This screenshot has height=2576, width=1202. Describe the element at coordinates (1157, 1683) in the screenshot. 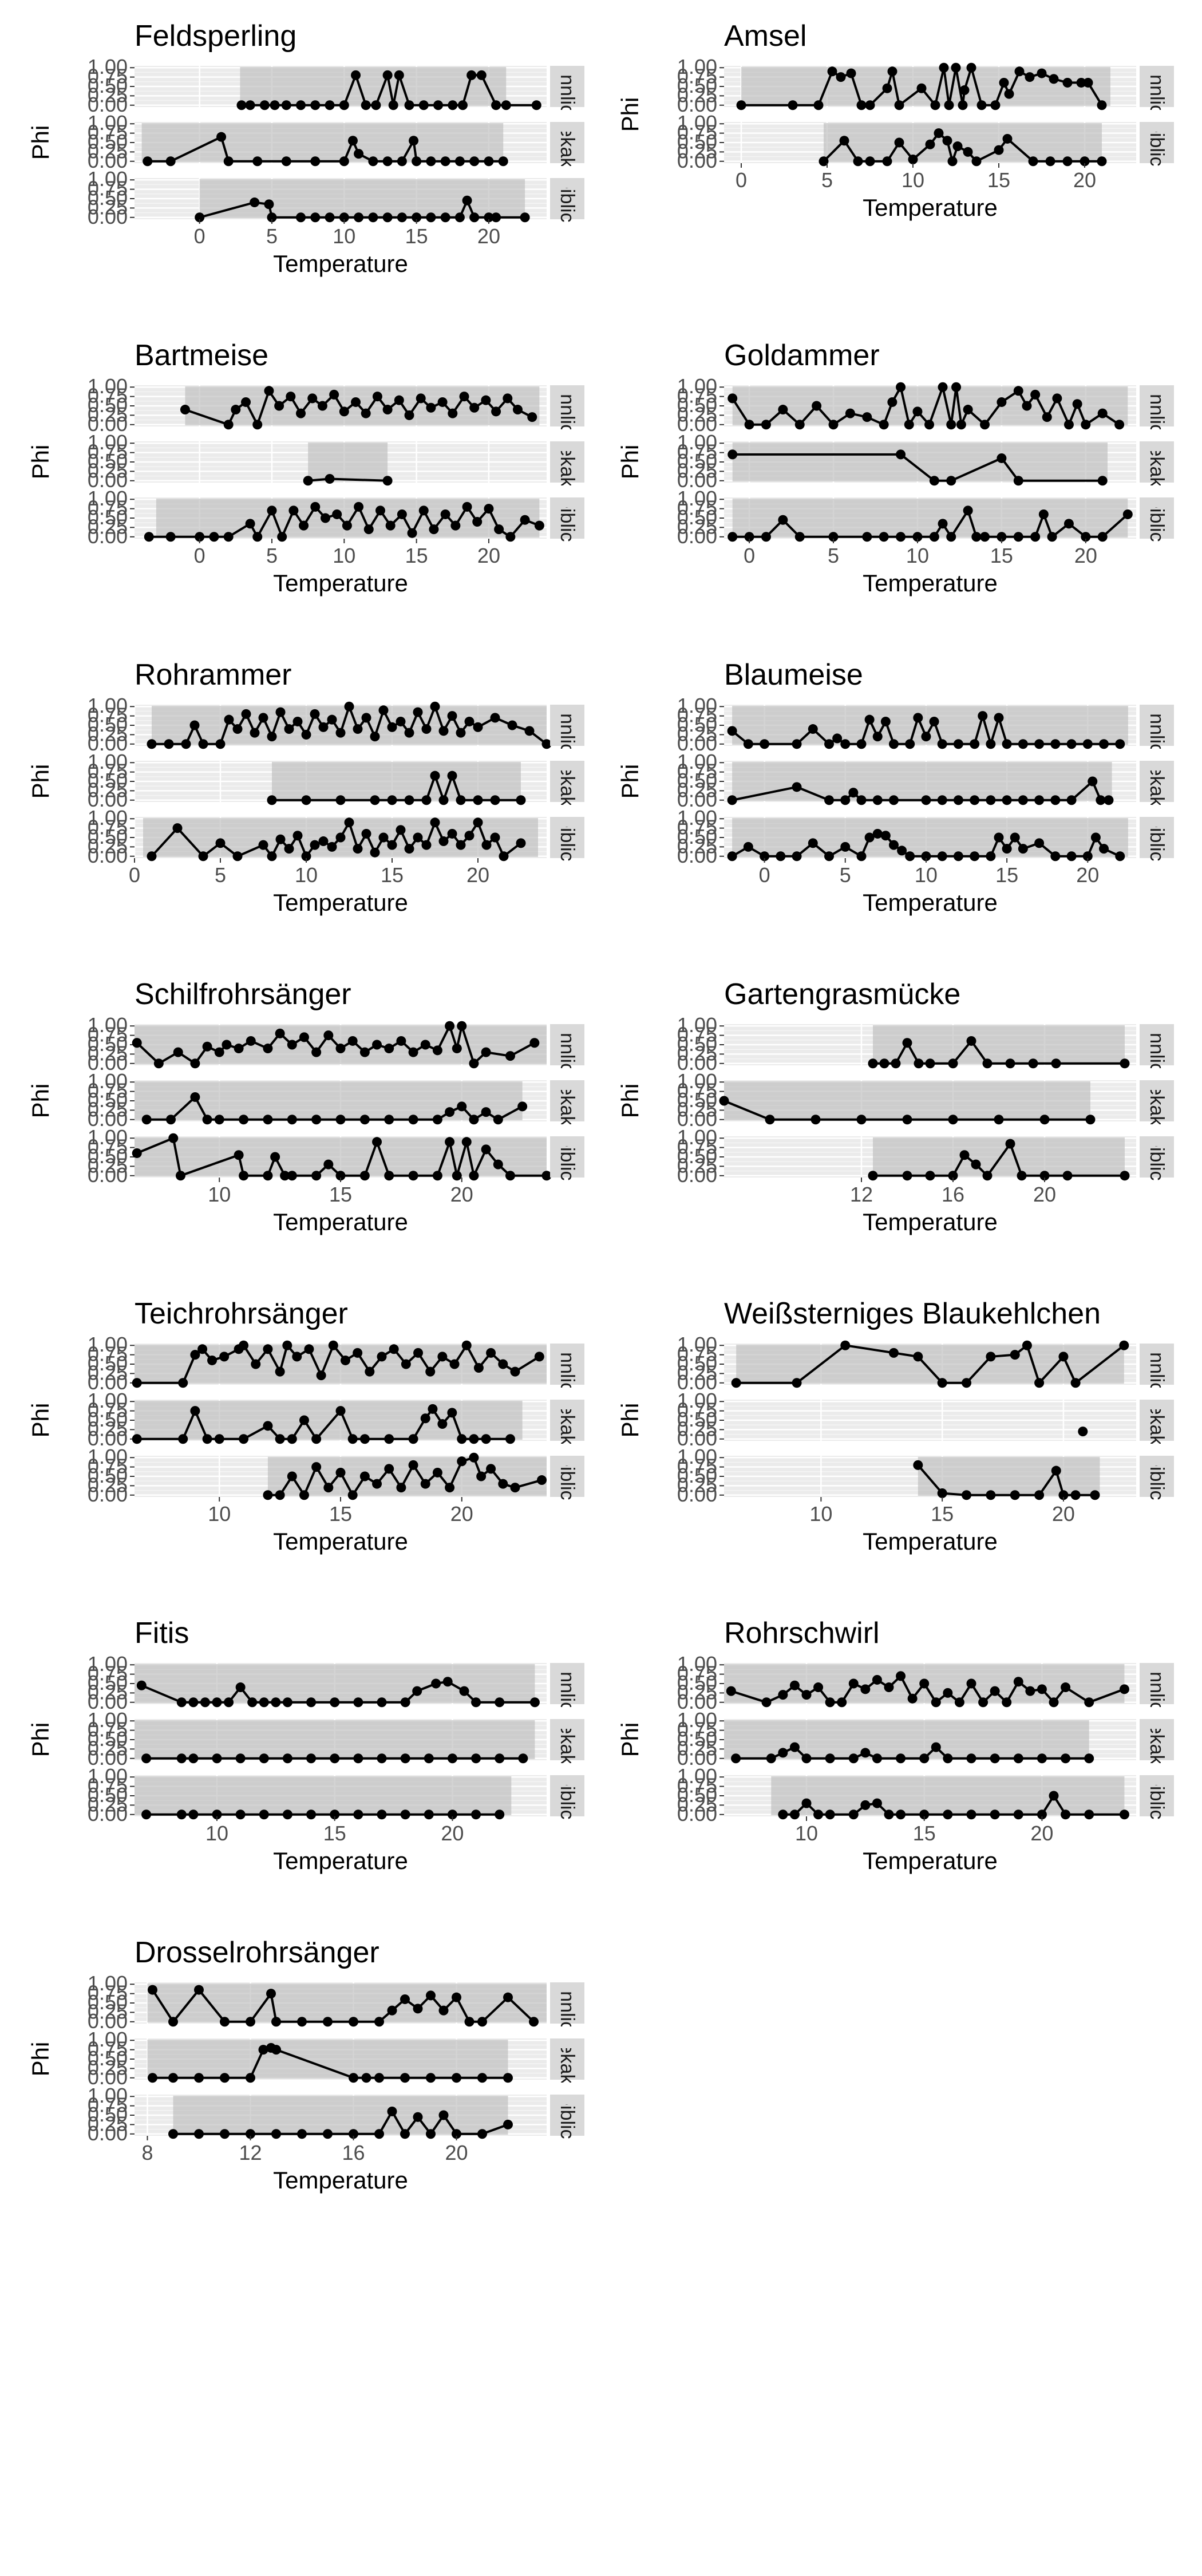

I see `facet-strip-label: männlich` at that location.